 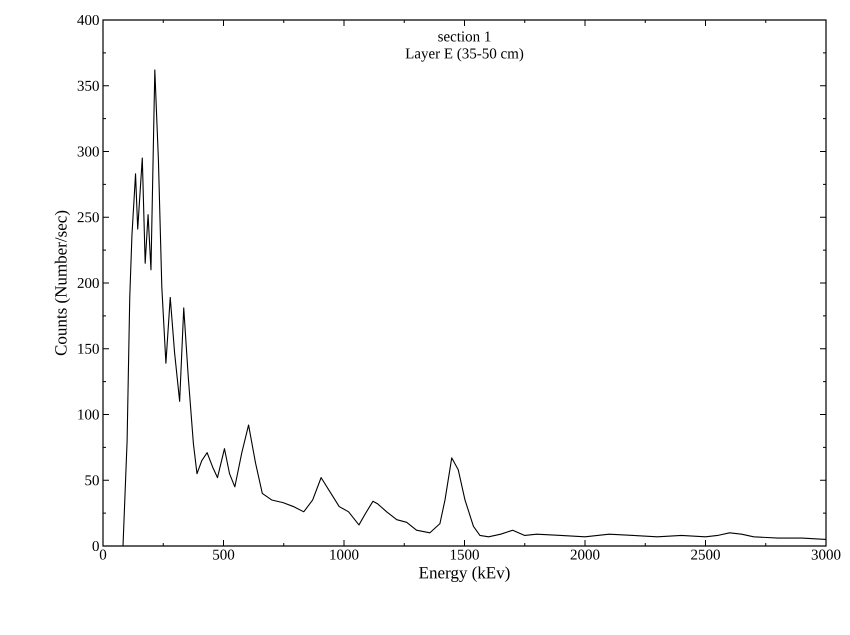 What do you see at coordinates (826, 555) in the screenshot?
I see `x-tick-label: 3000` at bounding box center [826, 555].